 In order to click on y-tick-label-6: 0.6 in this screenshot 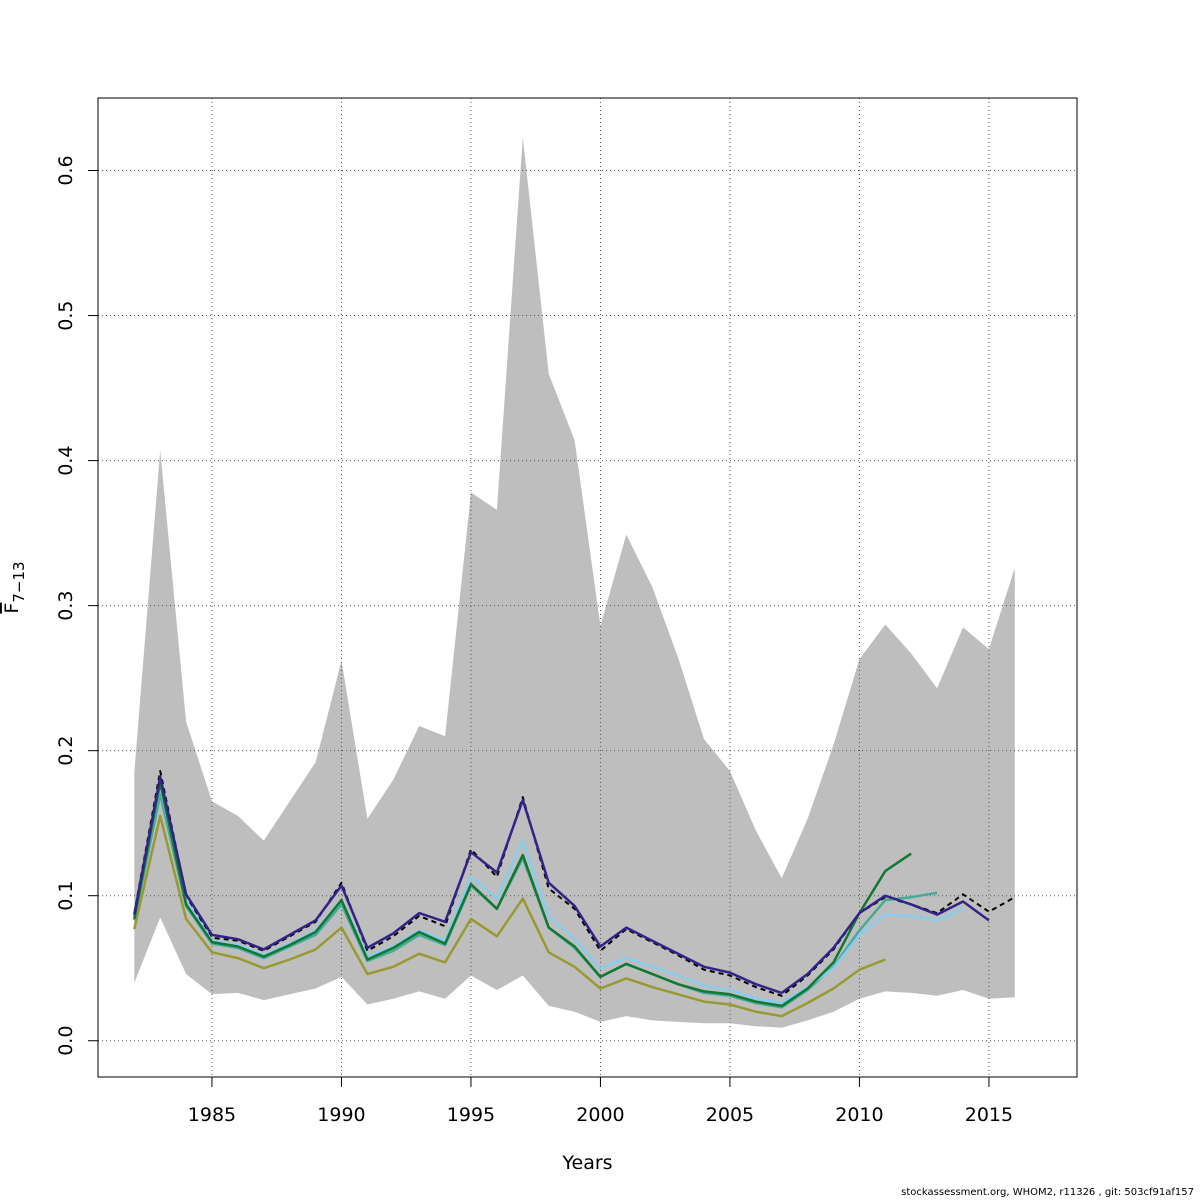, I will do `click(66, 170)`.